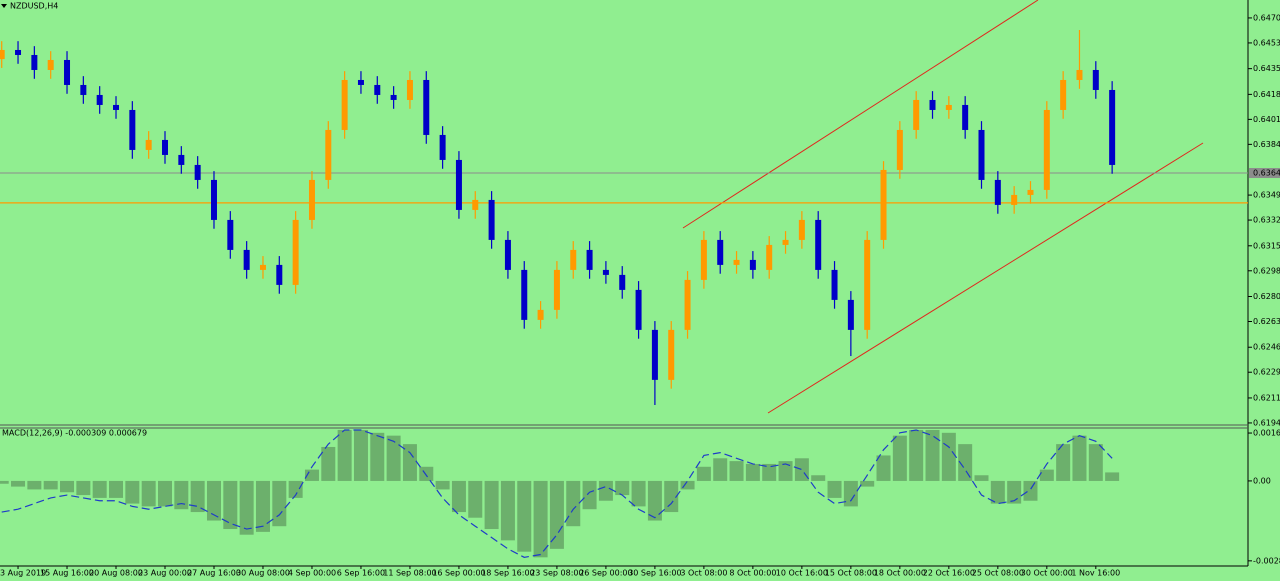  What do you see at coordinates (312, 573) in the screenshot?
I see `x-tick-label: 4 Sep 00:00` at bounding box center [312, 573].